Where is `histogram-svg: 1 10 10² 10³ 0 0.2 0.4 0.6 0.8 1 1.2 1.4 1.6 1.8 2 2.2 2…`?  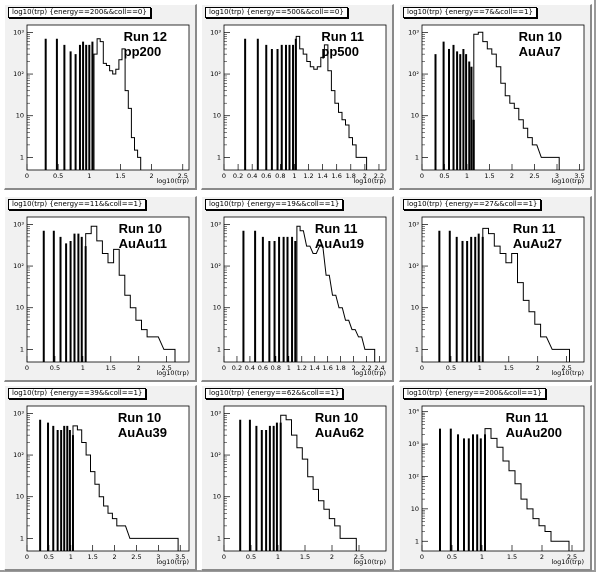
histogram-svg: 1 10 10² 10³ 0 0.2 0.4 0.6 0.8 1 1.2 1.4 1.6 1.8 2 2.2 2… is located at coordinates (298, 294).